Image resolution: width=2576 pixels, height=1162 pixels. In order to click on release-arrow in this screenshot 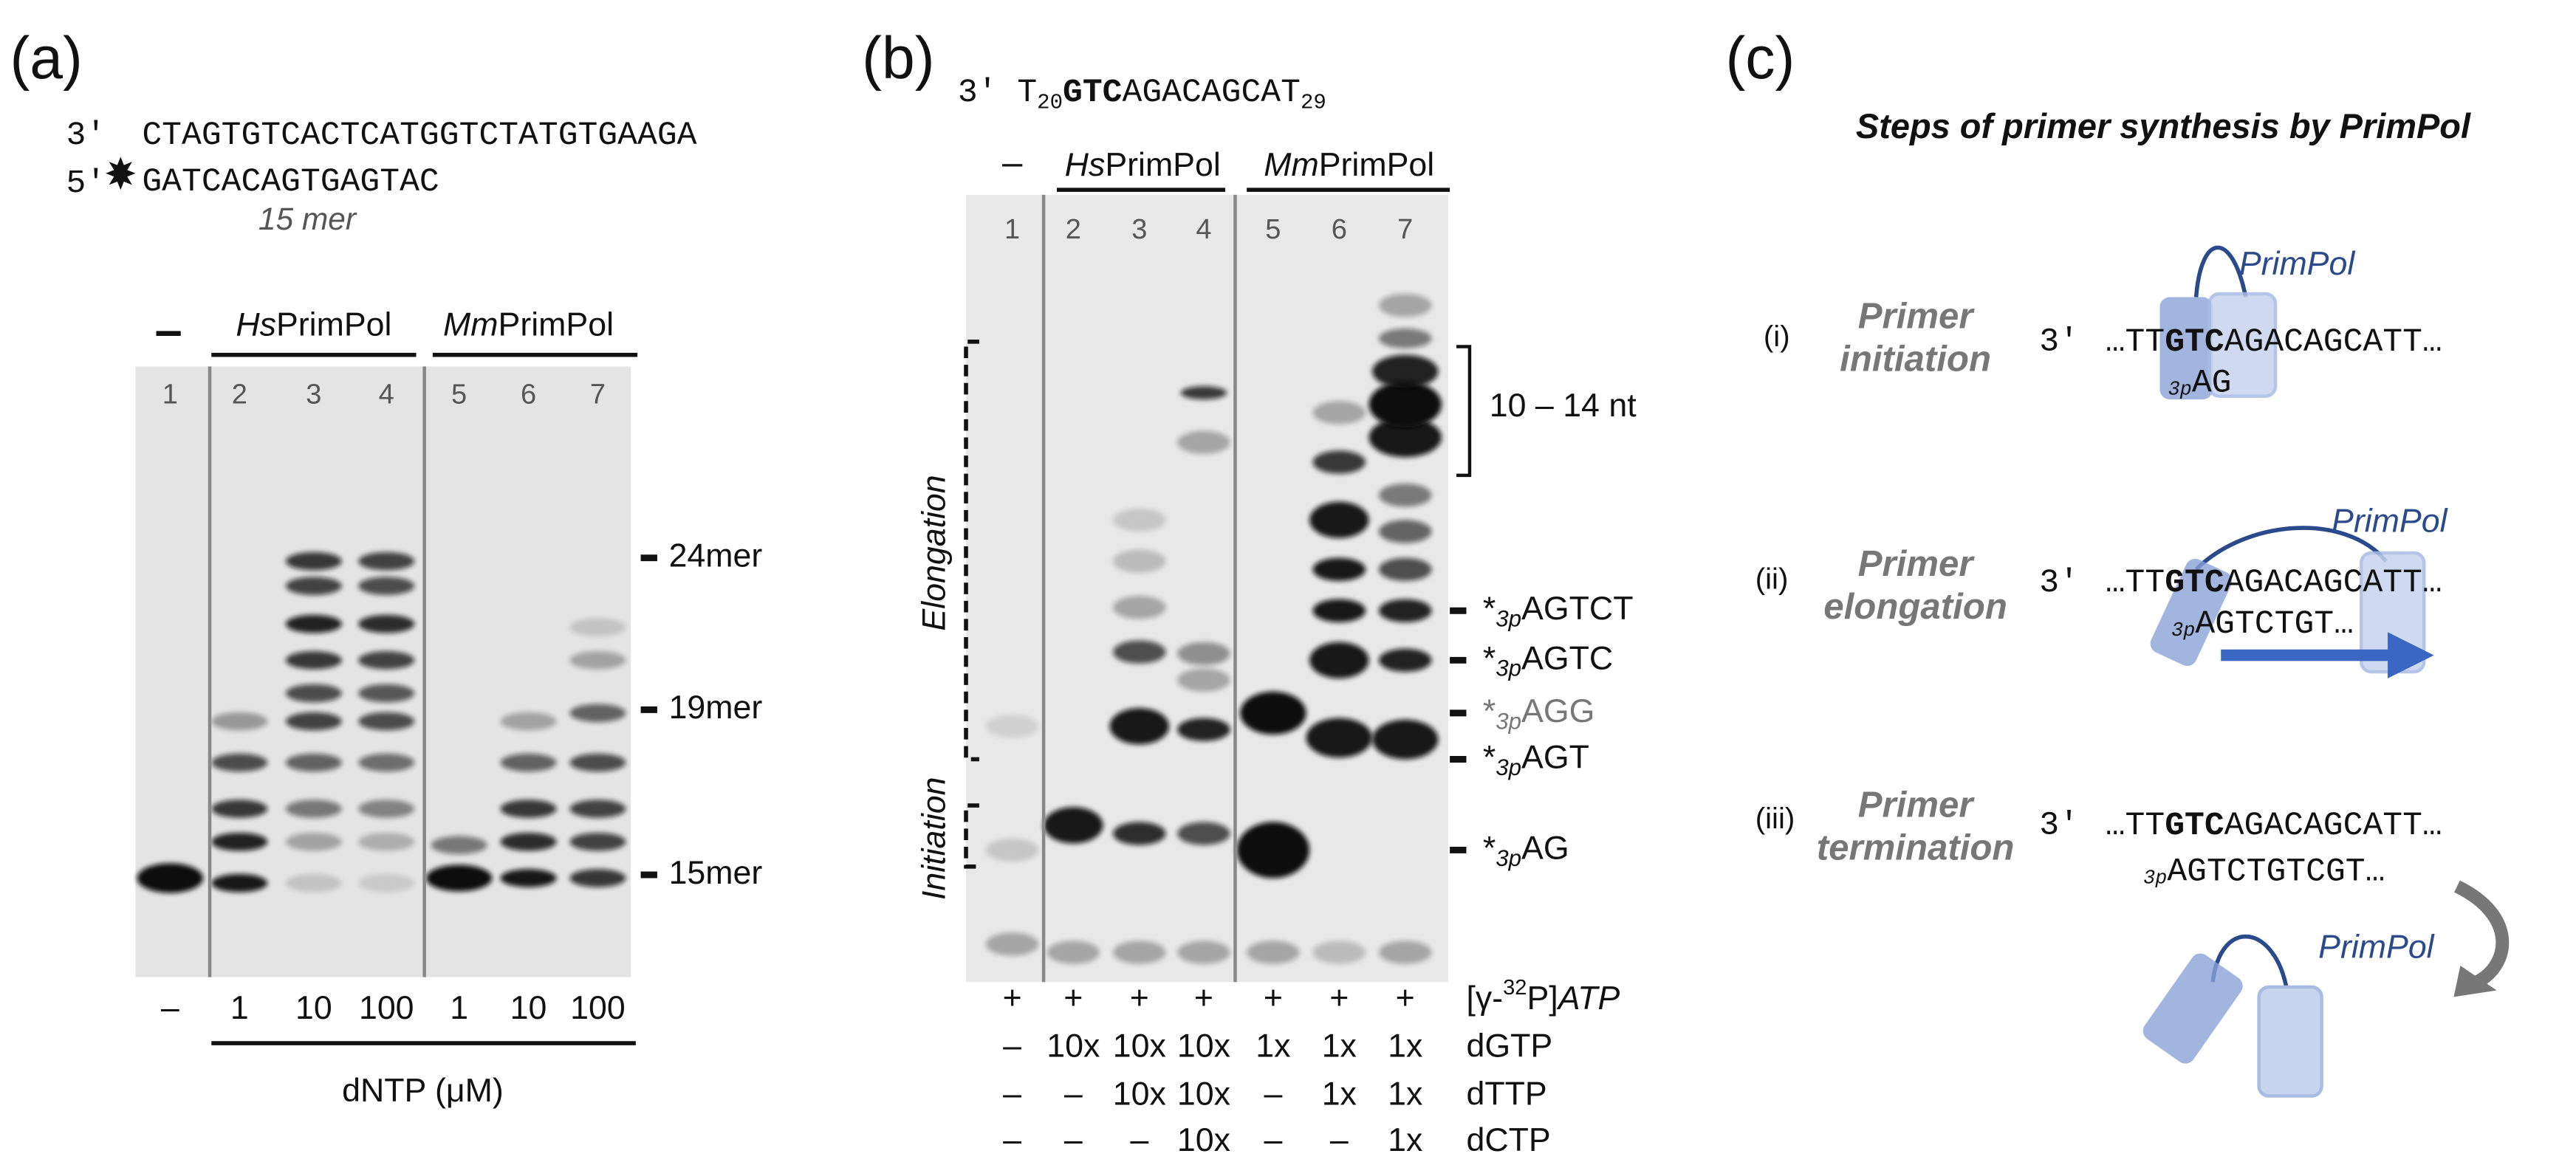, I will do `click(2481, 934)`.